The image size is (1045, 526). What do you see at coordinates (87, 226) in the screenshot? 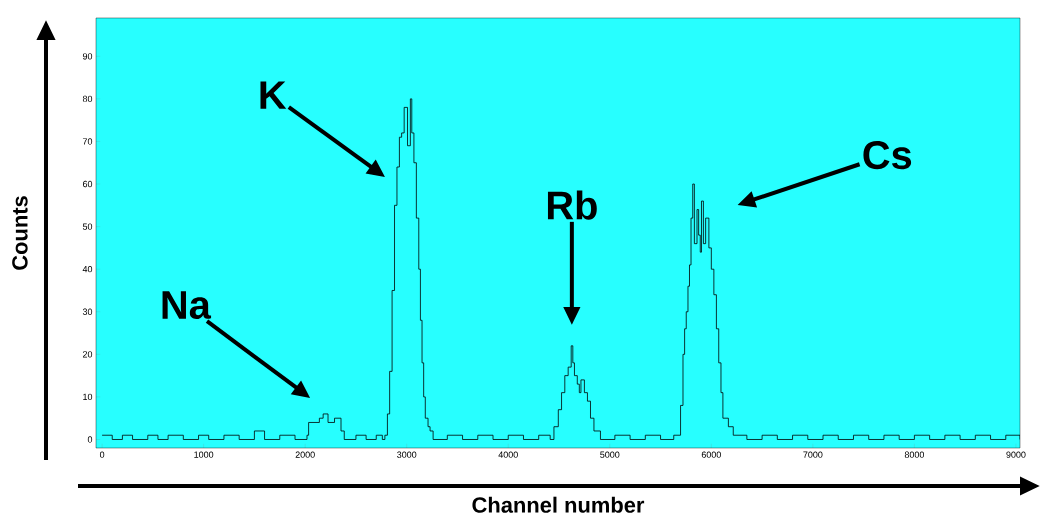
I see `y-tick-label: 50` at bounding box center [87, 226].